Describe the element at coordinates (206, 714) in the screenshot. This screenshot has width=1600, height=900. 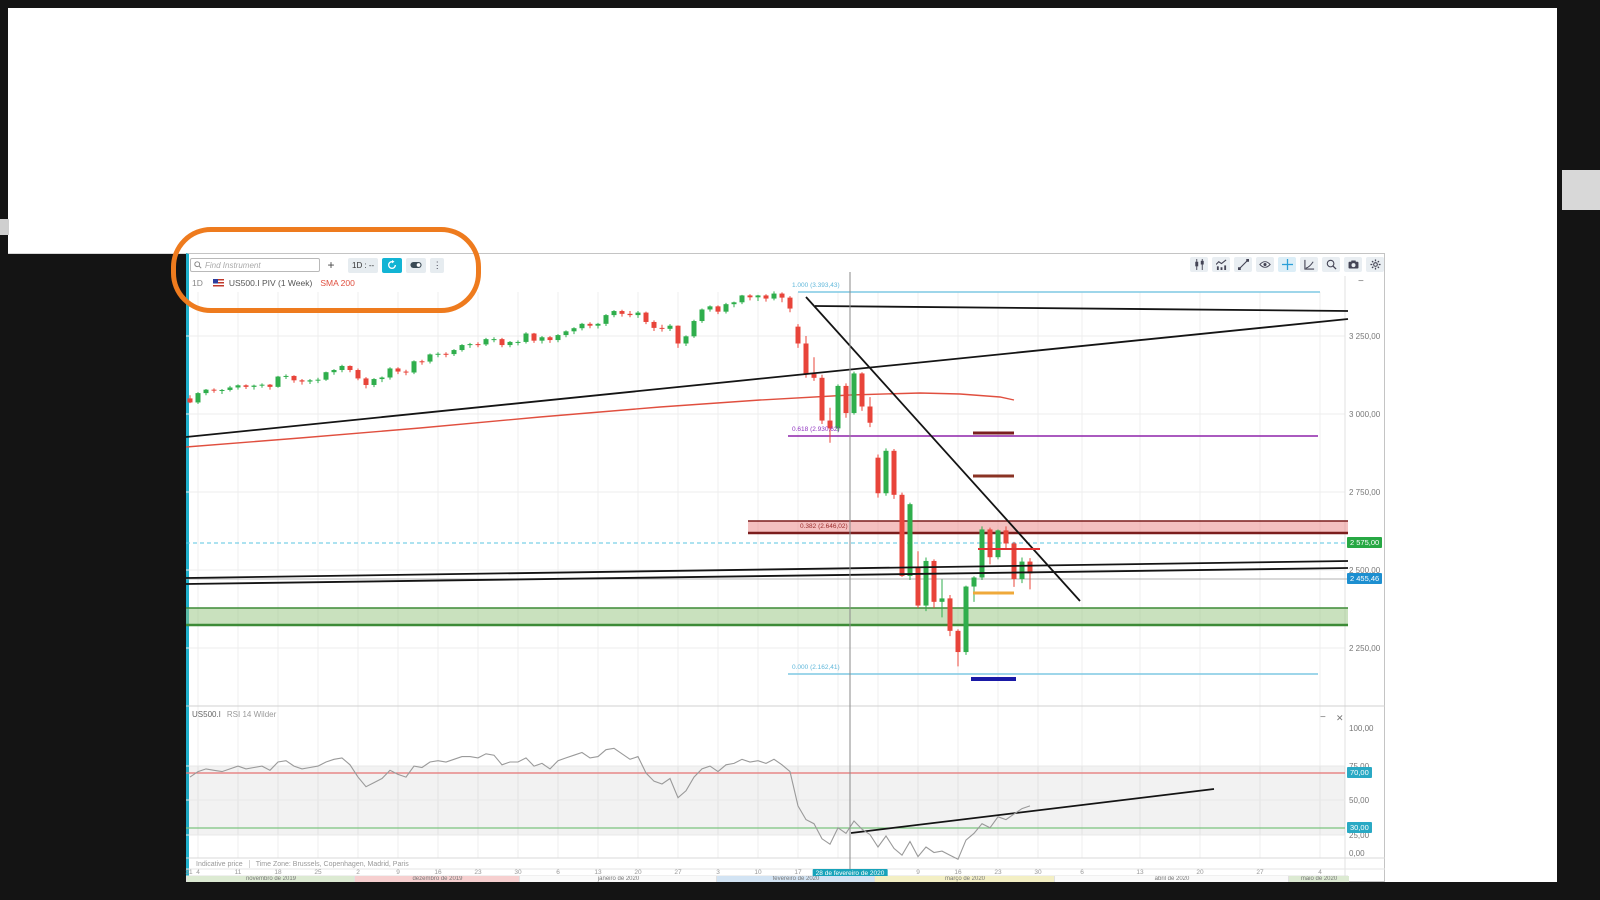
I see `rsi-symbol: US500.I` at that location.